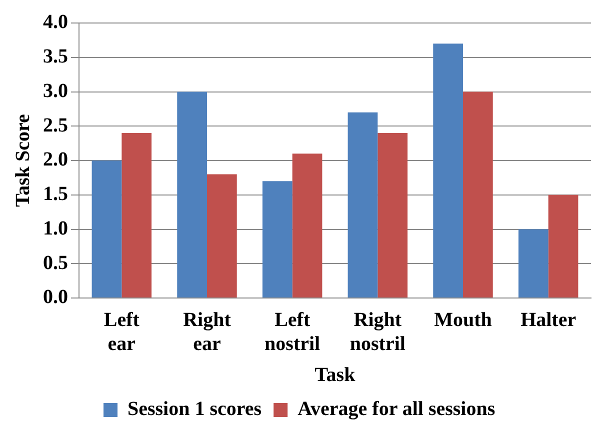 This screenshot has width=607, height=438. What do you see at coordinates (55, 22) in the screenshot?
I see `y-tick-label: 4.0` at bounding box center [55, 22].